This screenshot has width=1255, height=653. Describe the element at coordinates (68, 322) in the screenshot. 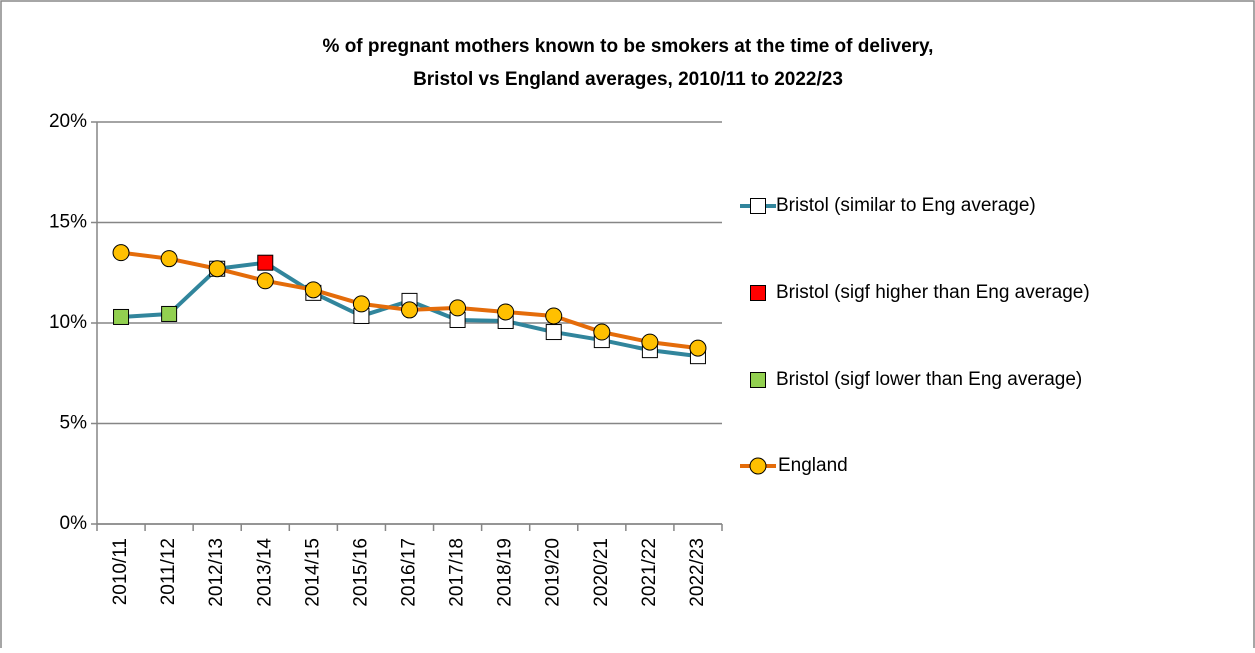

I see `y-tick-label: 10%` at that location.